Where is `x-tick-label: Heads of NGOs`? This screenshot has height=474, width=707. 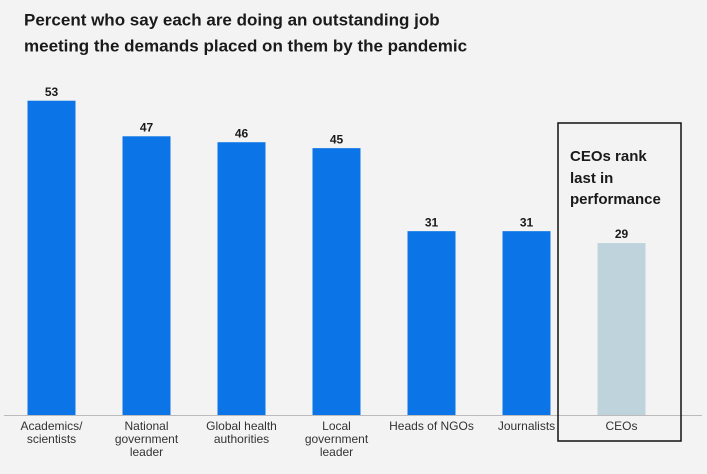 x-tick-label: Heads of NGOs is located at coordinates (431, 426).